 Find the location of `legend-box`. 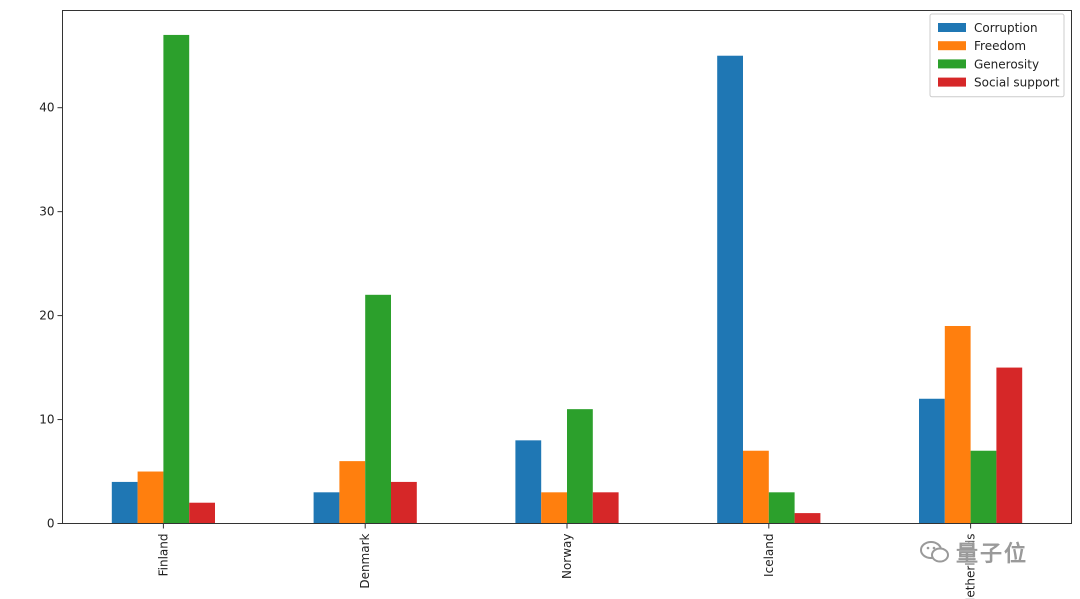

legend-box is located at coordinates (997, 55).